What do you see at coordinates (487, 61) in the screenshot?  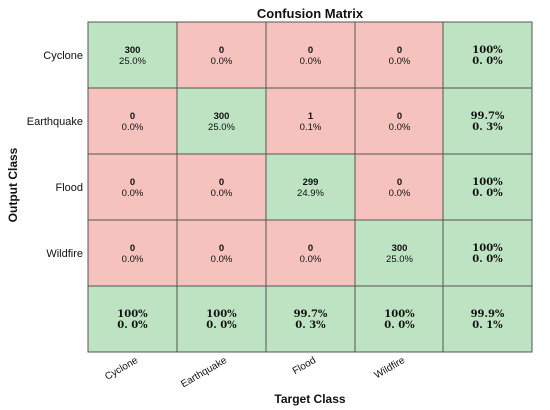 I see `row-summary-0-percent: 0. 0%` at bounding box center [487, 61].